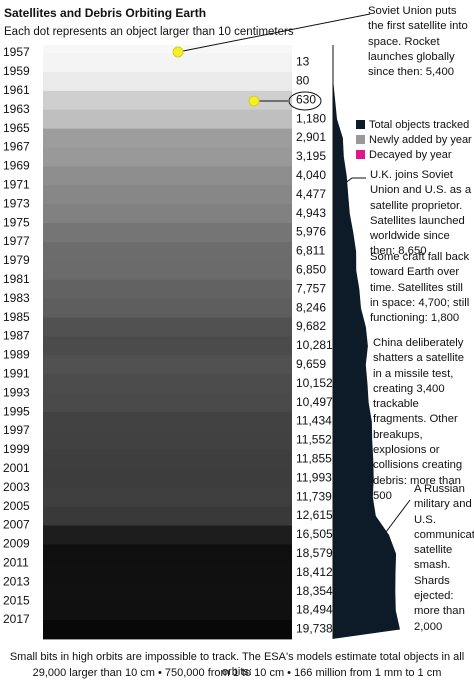  What do you see at coordinates (311, 288) in the screenshot?
I see `value-label: 7,757` at bounding box center [311, 288].